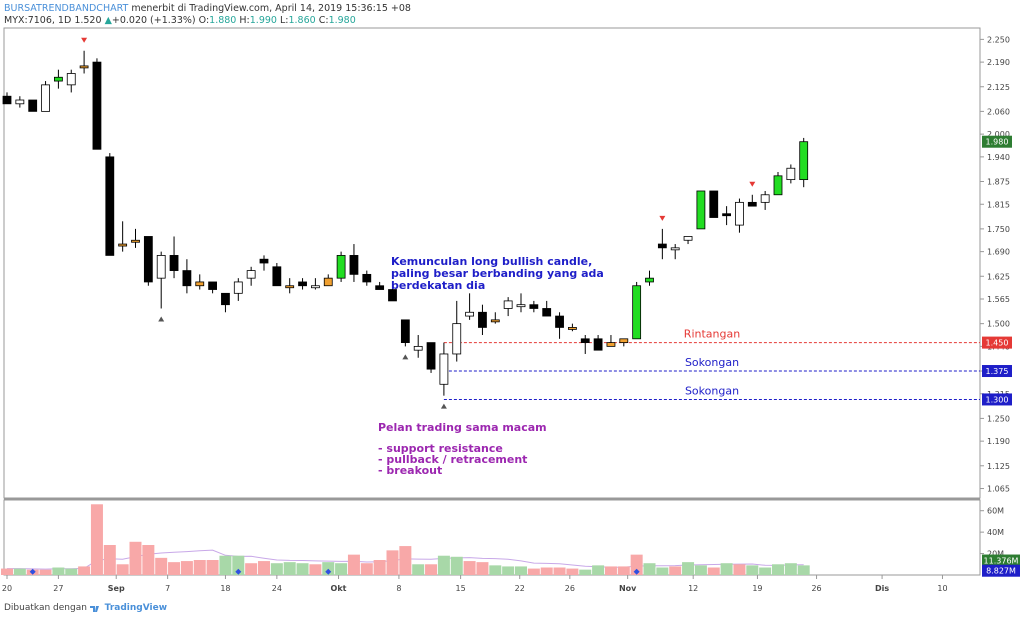 This screenshot has height=621, width=1024. Describe the element at coordinates (263, 20) in the screenshot. I see `high-value: 1.990` at that location.